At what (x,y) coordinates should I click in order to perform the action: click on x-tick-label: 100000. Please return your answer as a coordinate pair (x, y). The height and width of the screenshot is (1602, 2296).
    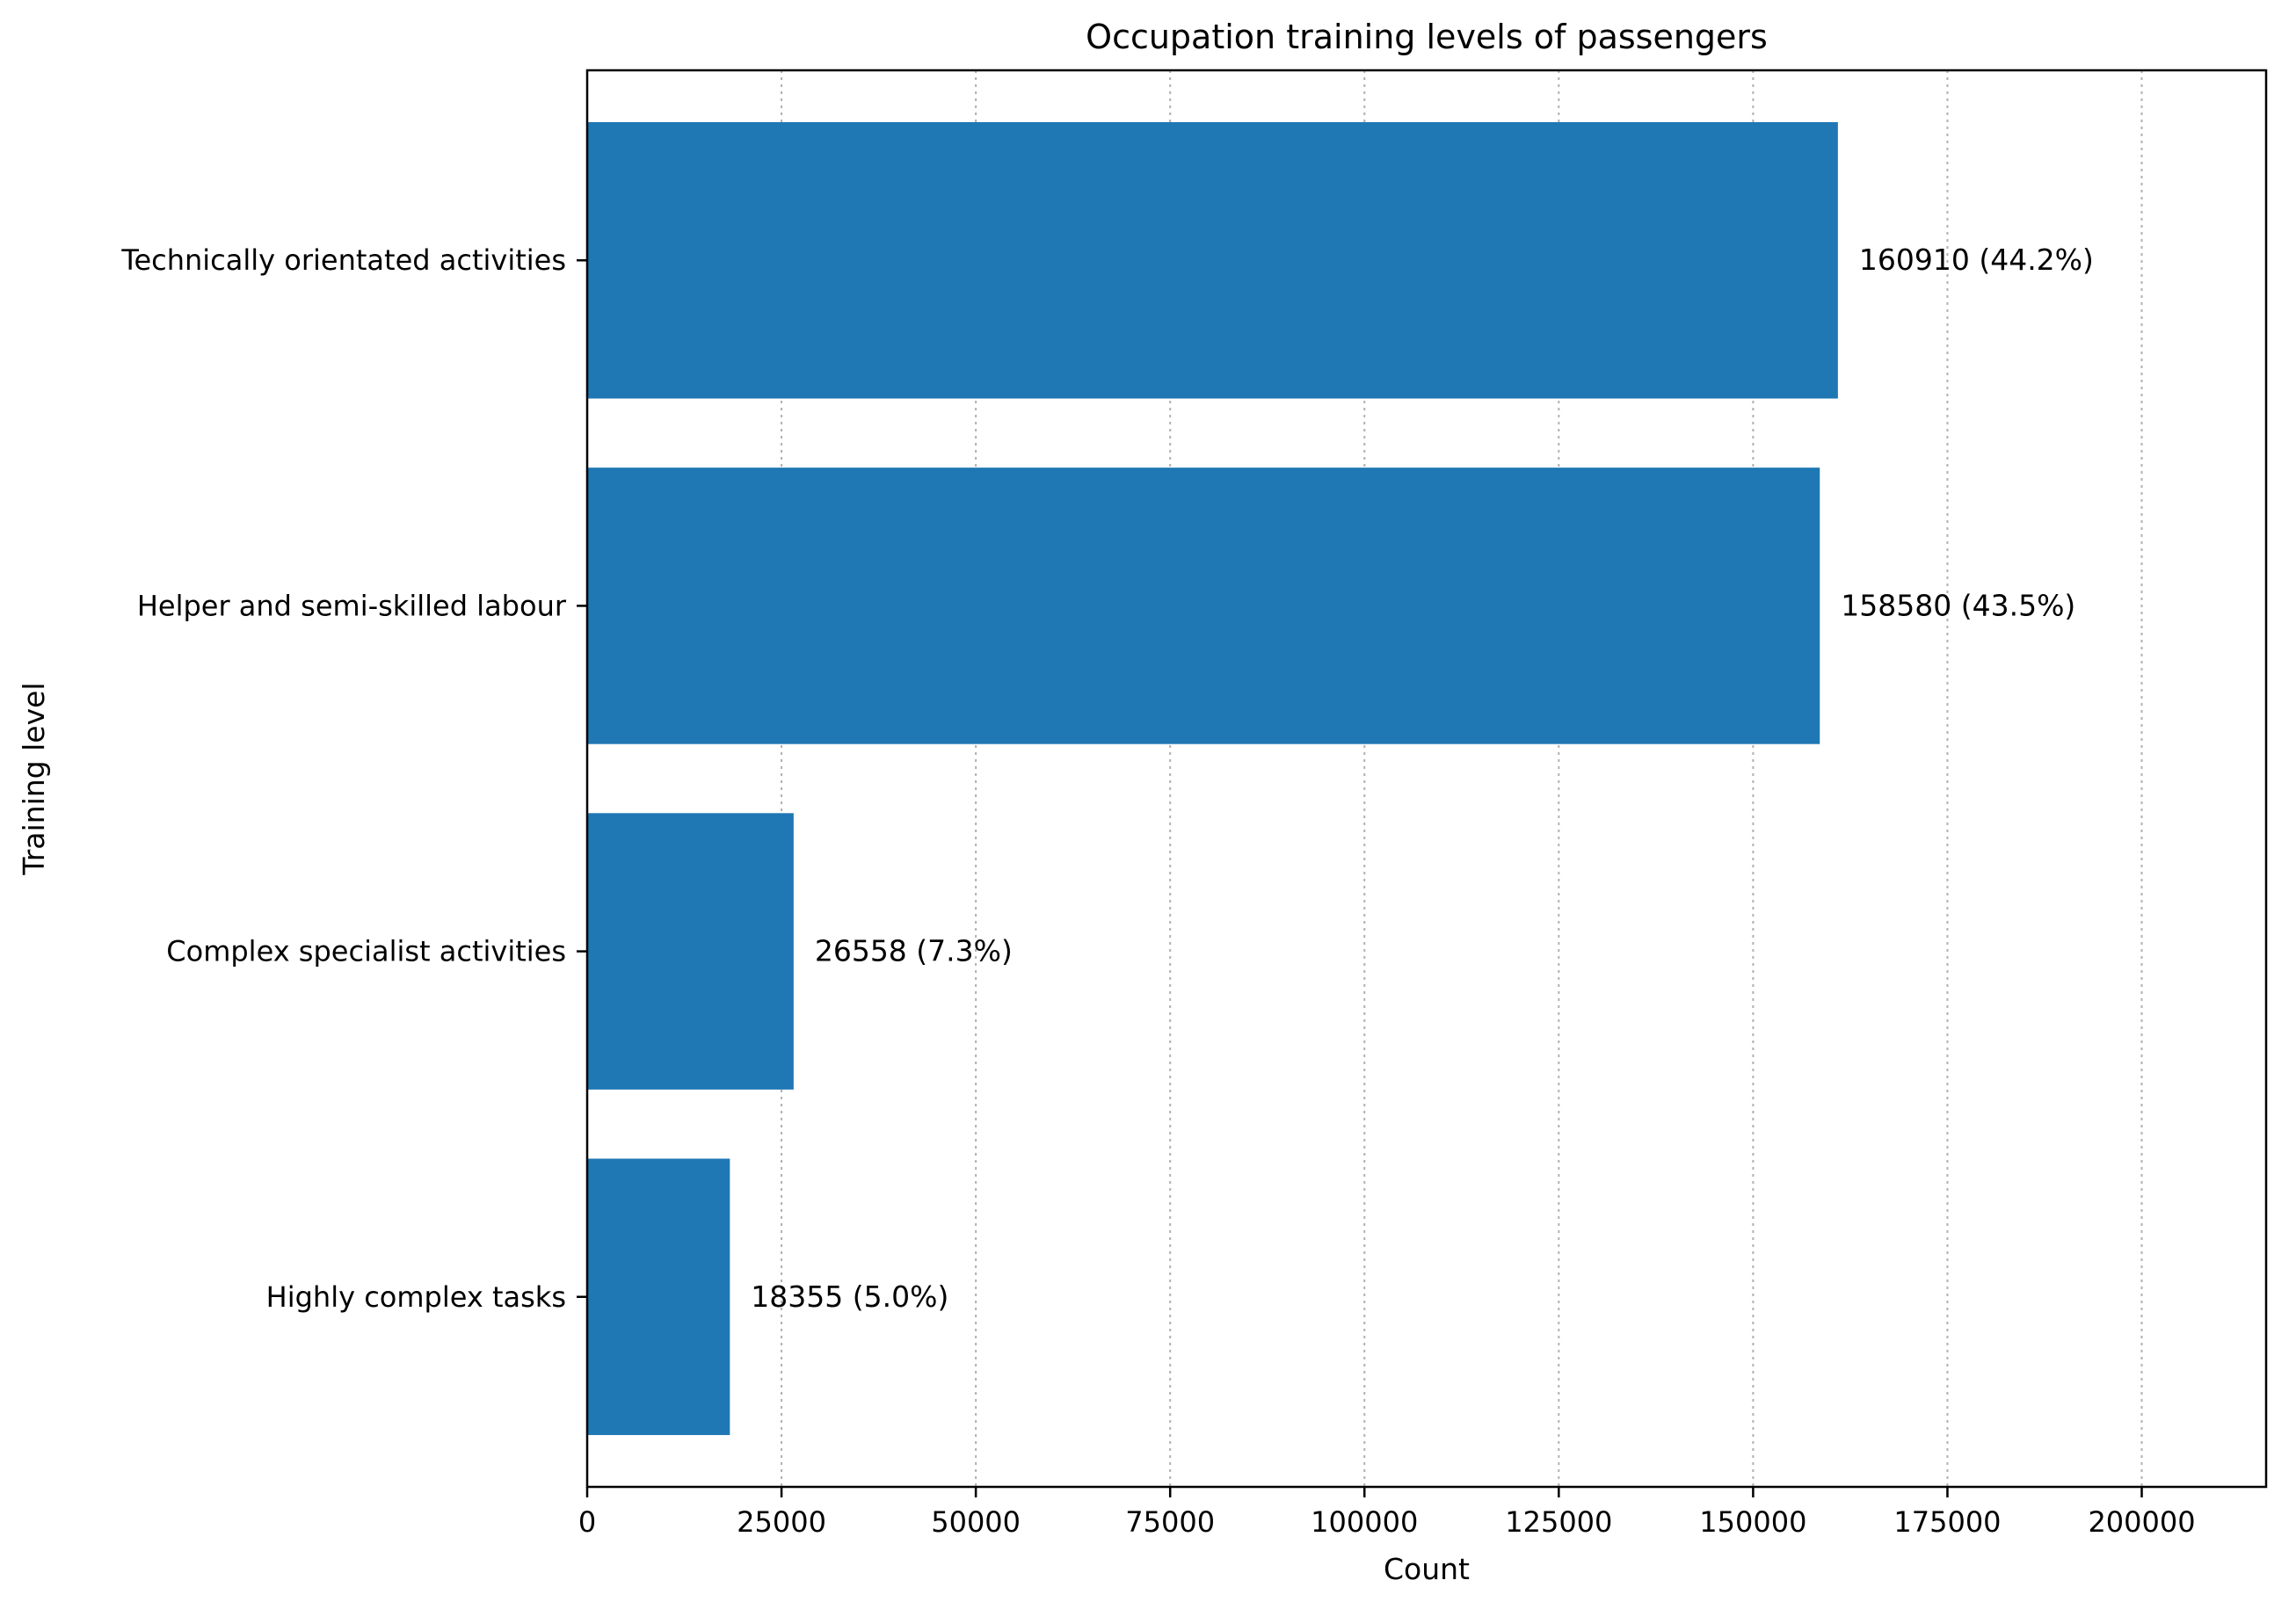
    Looking at the image, I should click on (1364, 1522).